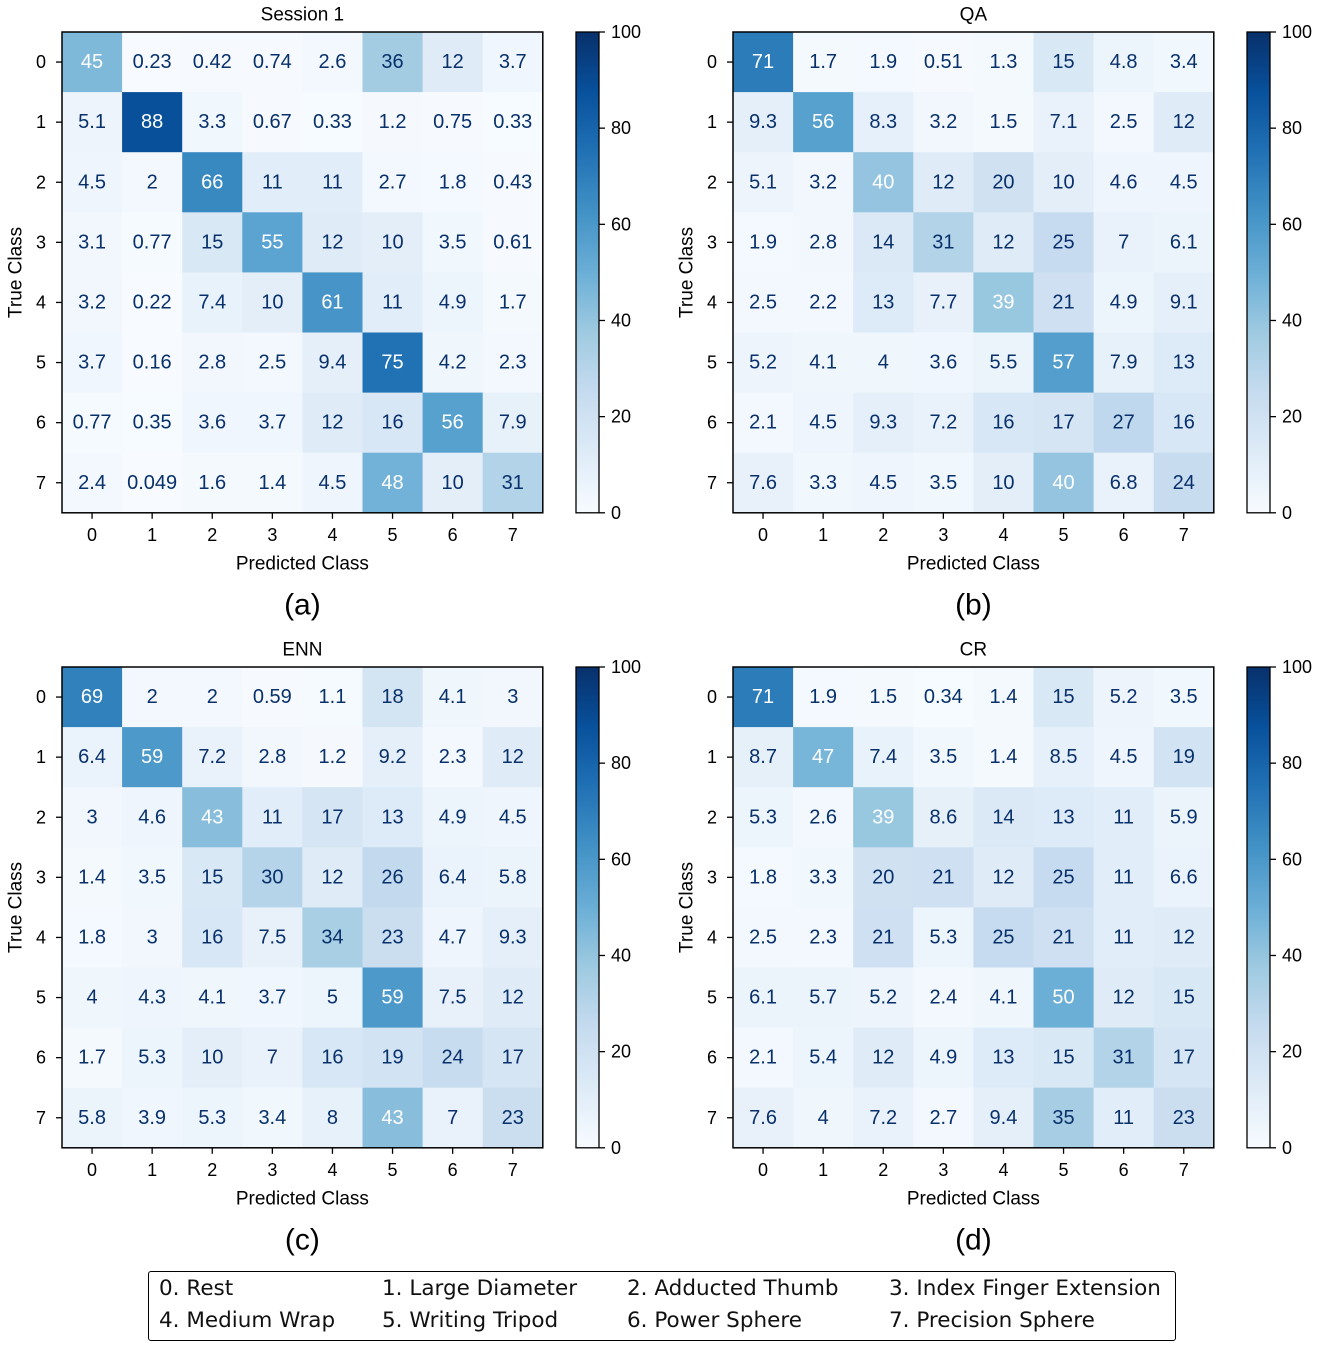 The image size is (1325, 1349). Describe the element at coordinates (973, 1198) in the screenshot. I see `x-axis-label: Predicted Class` at that location.